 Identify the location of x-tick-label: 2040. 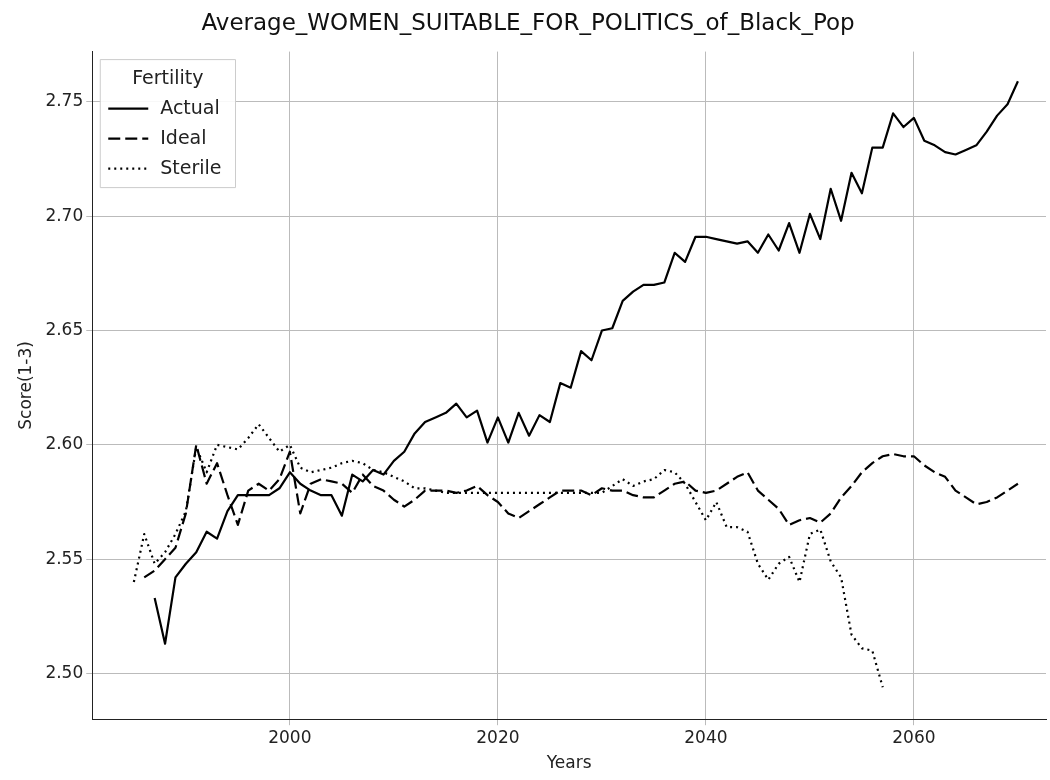
(706, 736).